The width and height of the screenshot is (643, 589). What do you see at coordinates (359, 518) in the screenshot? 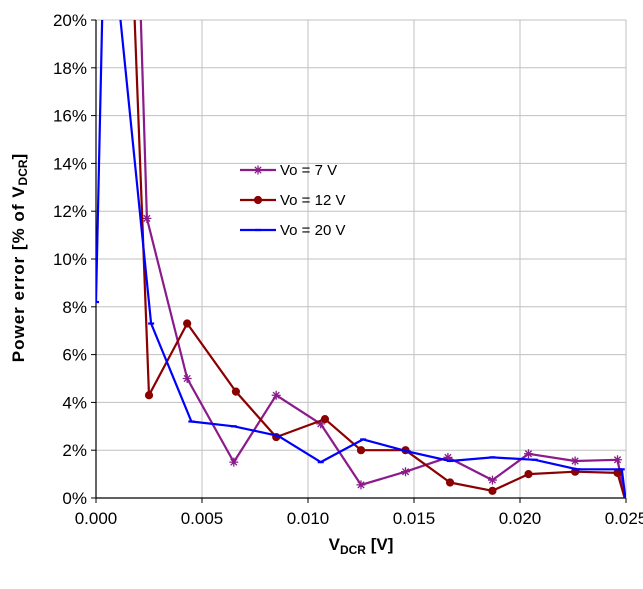
I see `x-tick-labels: 0.000 0.005 0.010 0.015 0.020 0.025` at bounding box center [359, 518].